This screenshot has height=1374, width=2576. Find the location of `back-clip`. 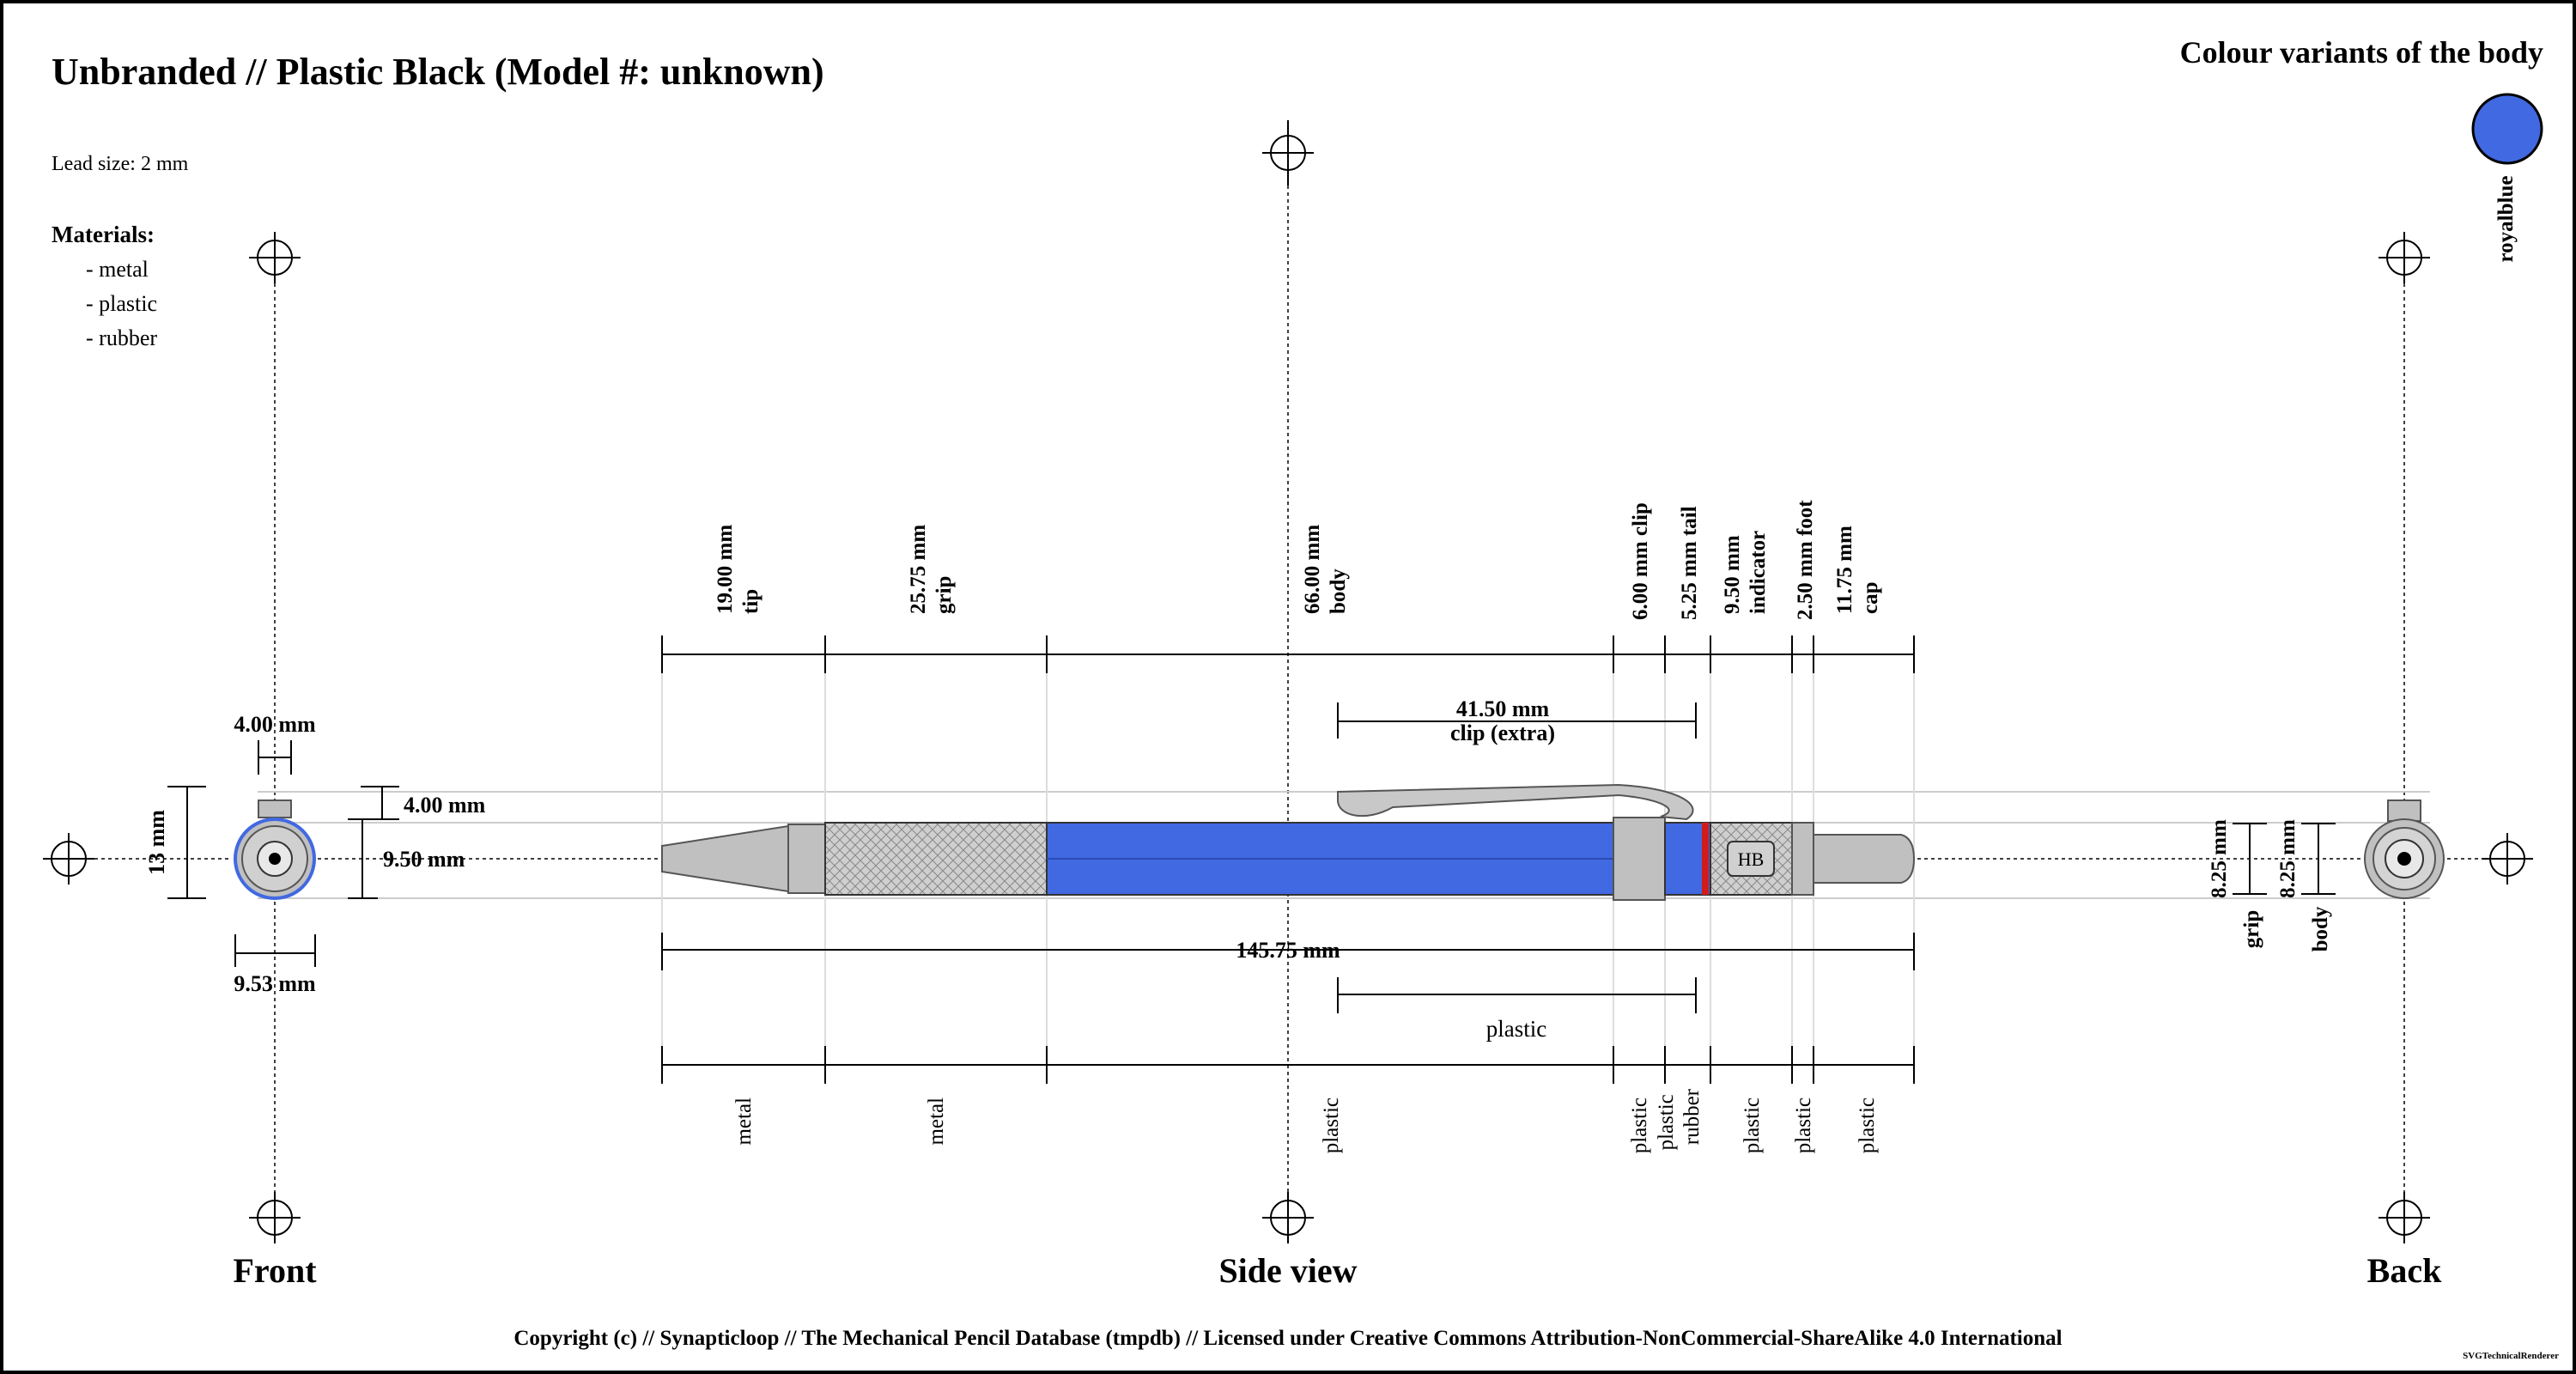

back-clip is located at coordinates (2404, 810).